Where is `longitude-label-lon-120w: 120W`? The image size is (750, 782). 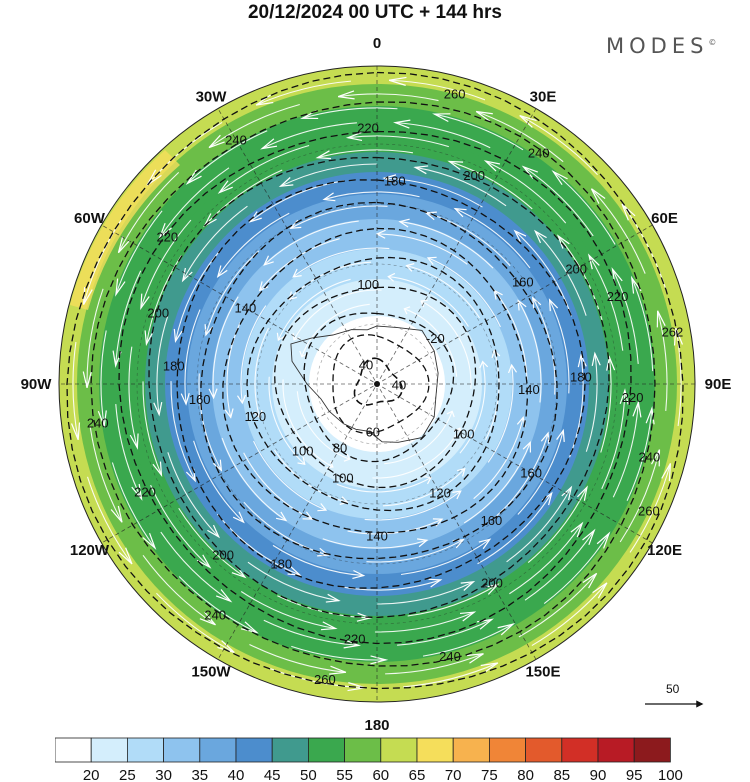
longitude-label-lon-120w: 120W is located at coordinates (90, 550).